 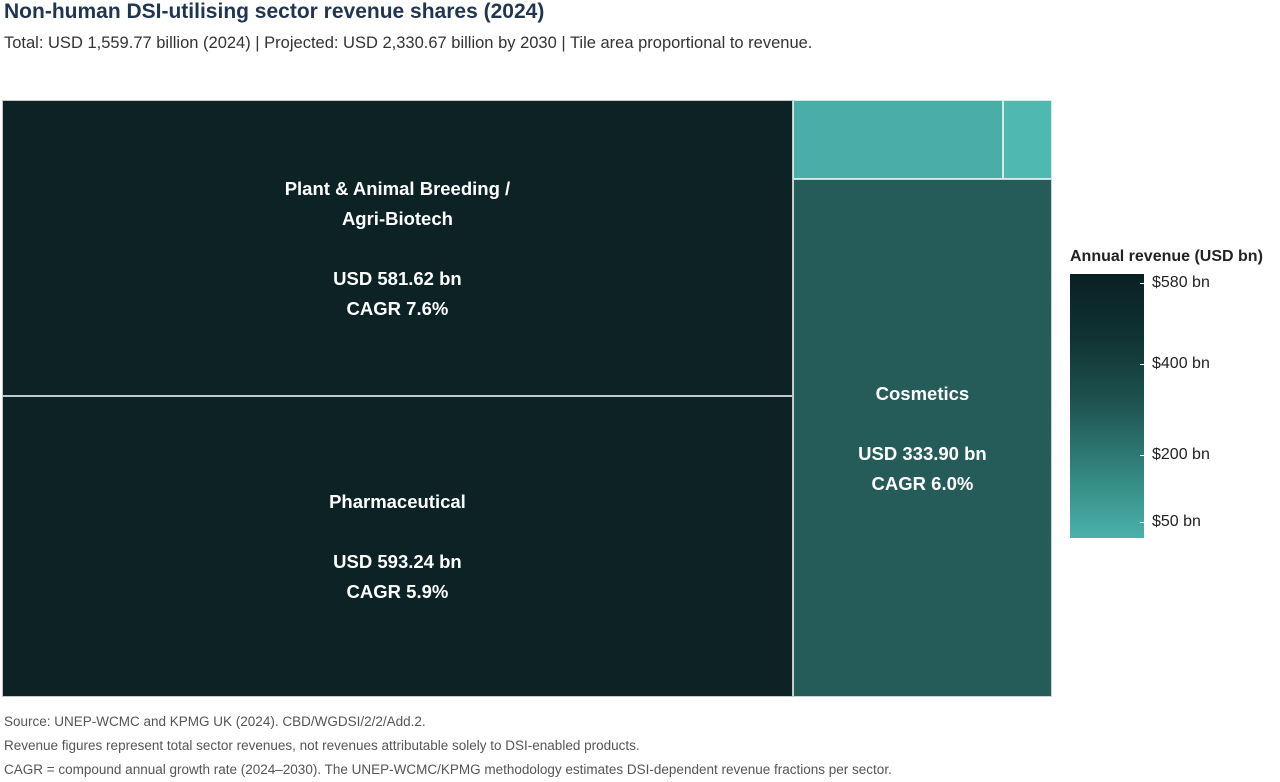 What do you see at coordinates (922, 484) in the screenshot?
I see `tile-cagr: CAGR 6.0%` at bounding box center [922, 484].